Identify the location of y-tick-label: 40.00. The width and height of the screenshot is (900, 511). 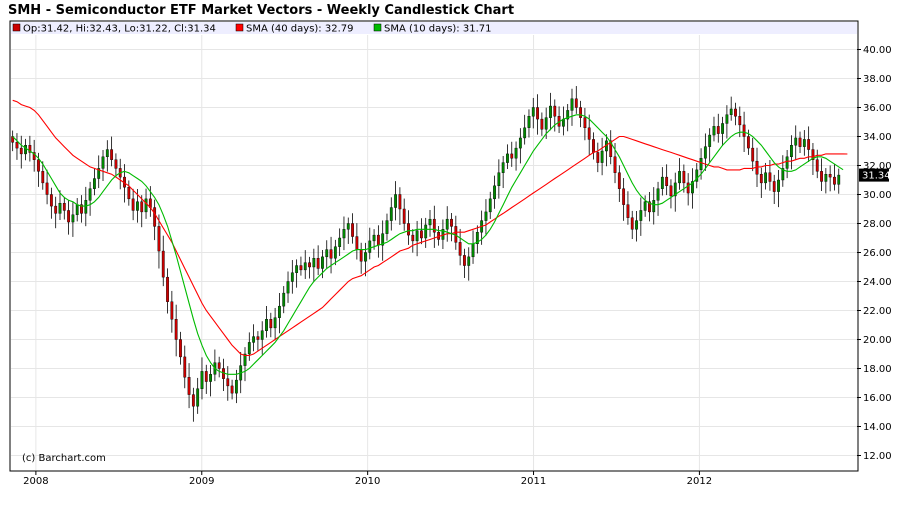
(877, 50).